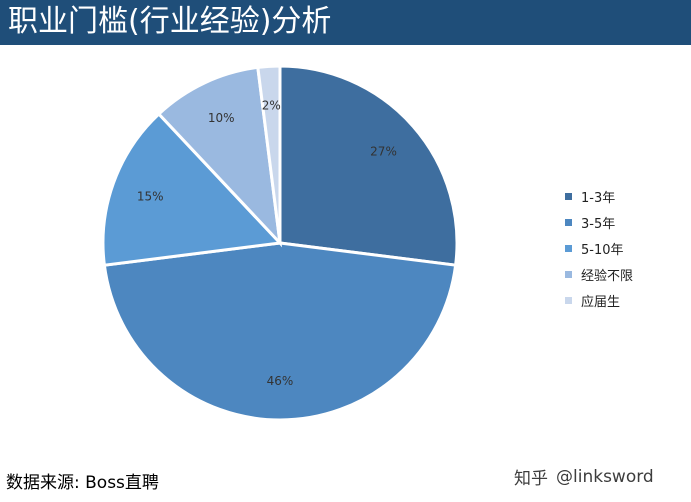 The image size is (691, 502). I want to click on legend-item-2: 3-5年, so click(599, 222).